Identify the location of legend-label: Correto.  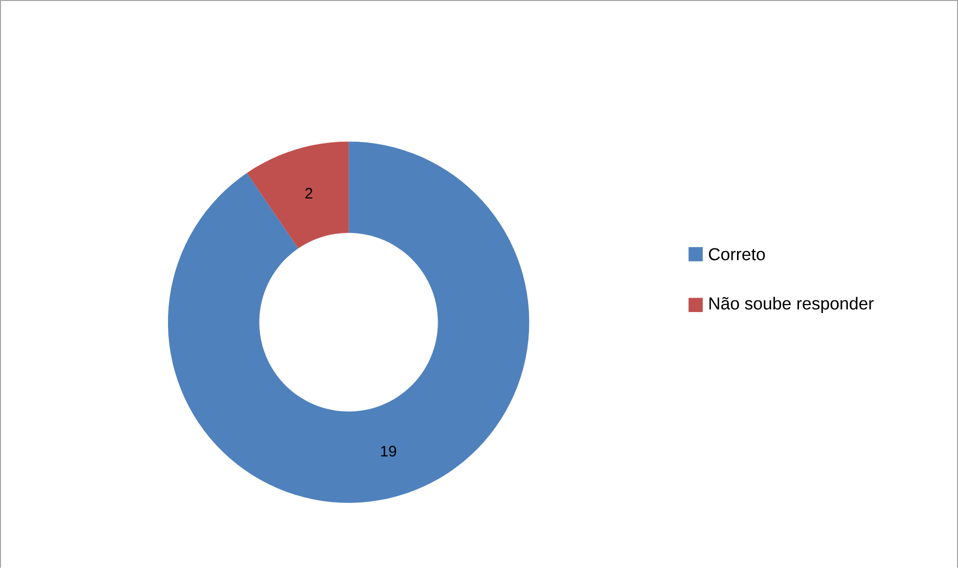
(736, 254).